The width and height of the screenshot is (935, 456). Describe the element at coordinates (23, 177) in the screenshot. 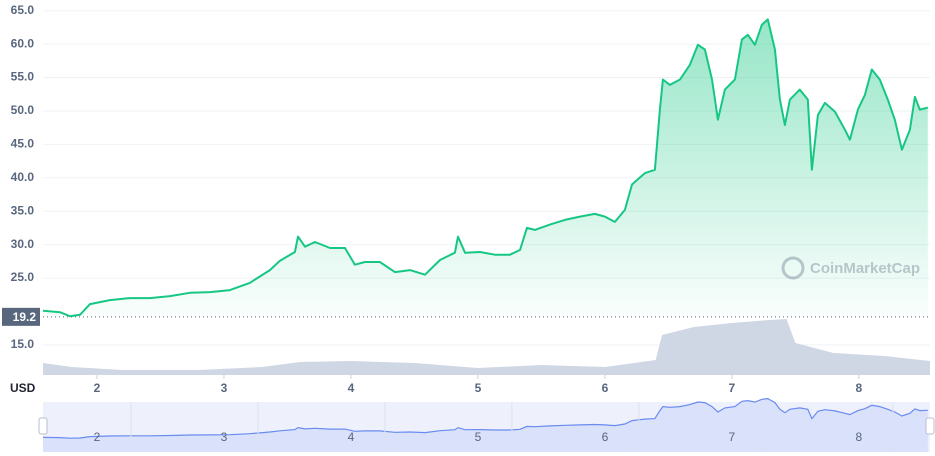

I see `y-tick-label: 40.0` at that location.